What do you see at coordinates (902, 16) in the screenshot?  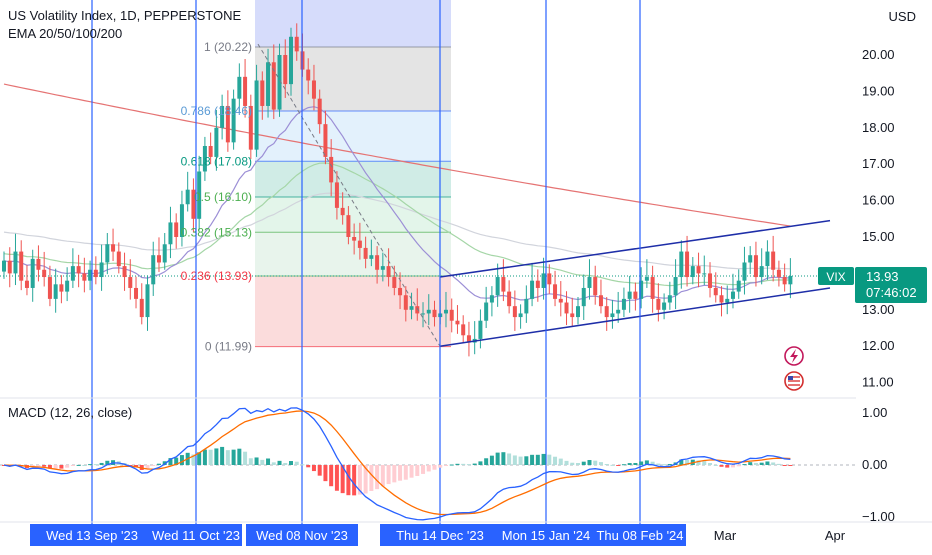 I see `currency-button: USD` at bounding box center [902, 16].